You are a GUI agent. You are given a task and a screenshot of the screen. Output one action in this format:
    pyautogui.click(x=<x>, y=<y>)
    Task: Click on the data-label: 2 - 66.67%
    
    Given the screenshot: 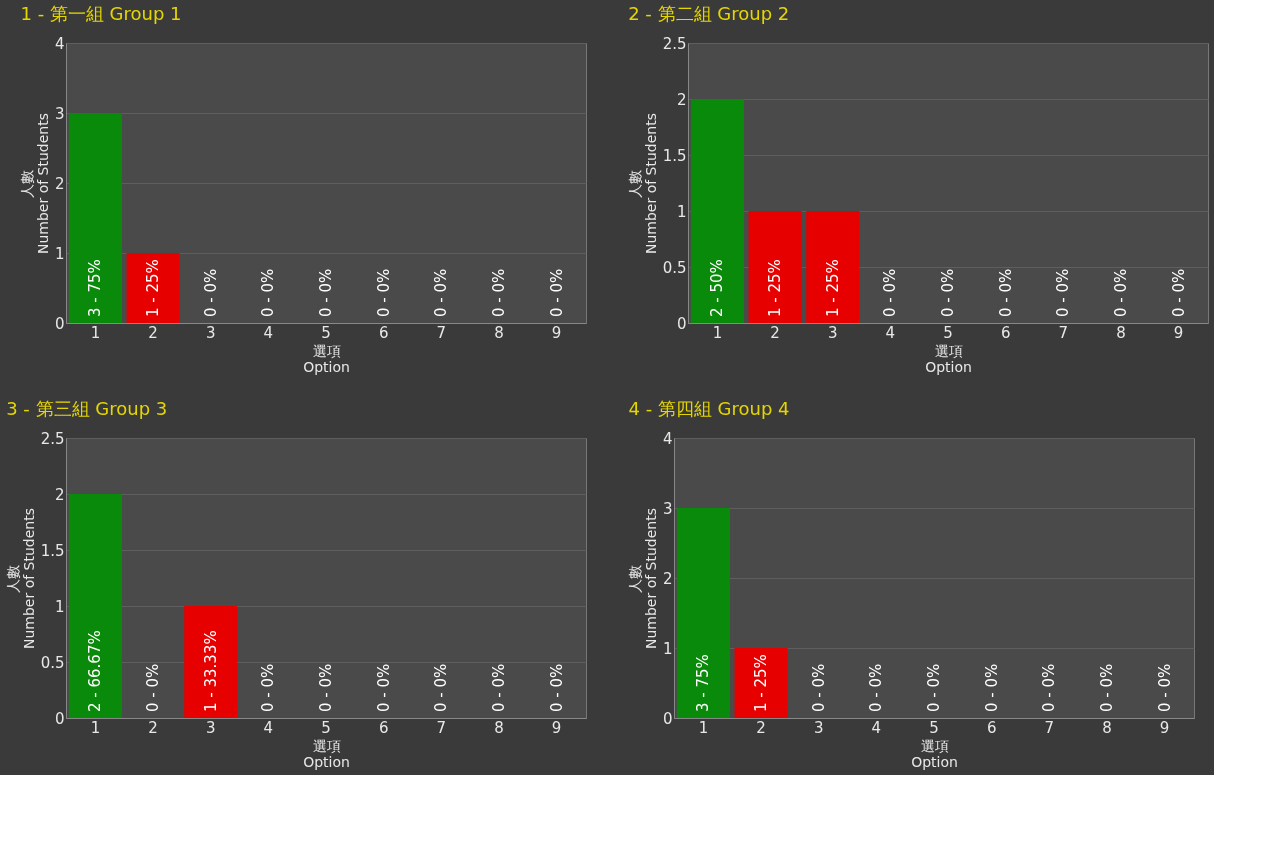 What is the action you would take?
    pyautogui.click(x=95, y=671)
    